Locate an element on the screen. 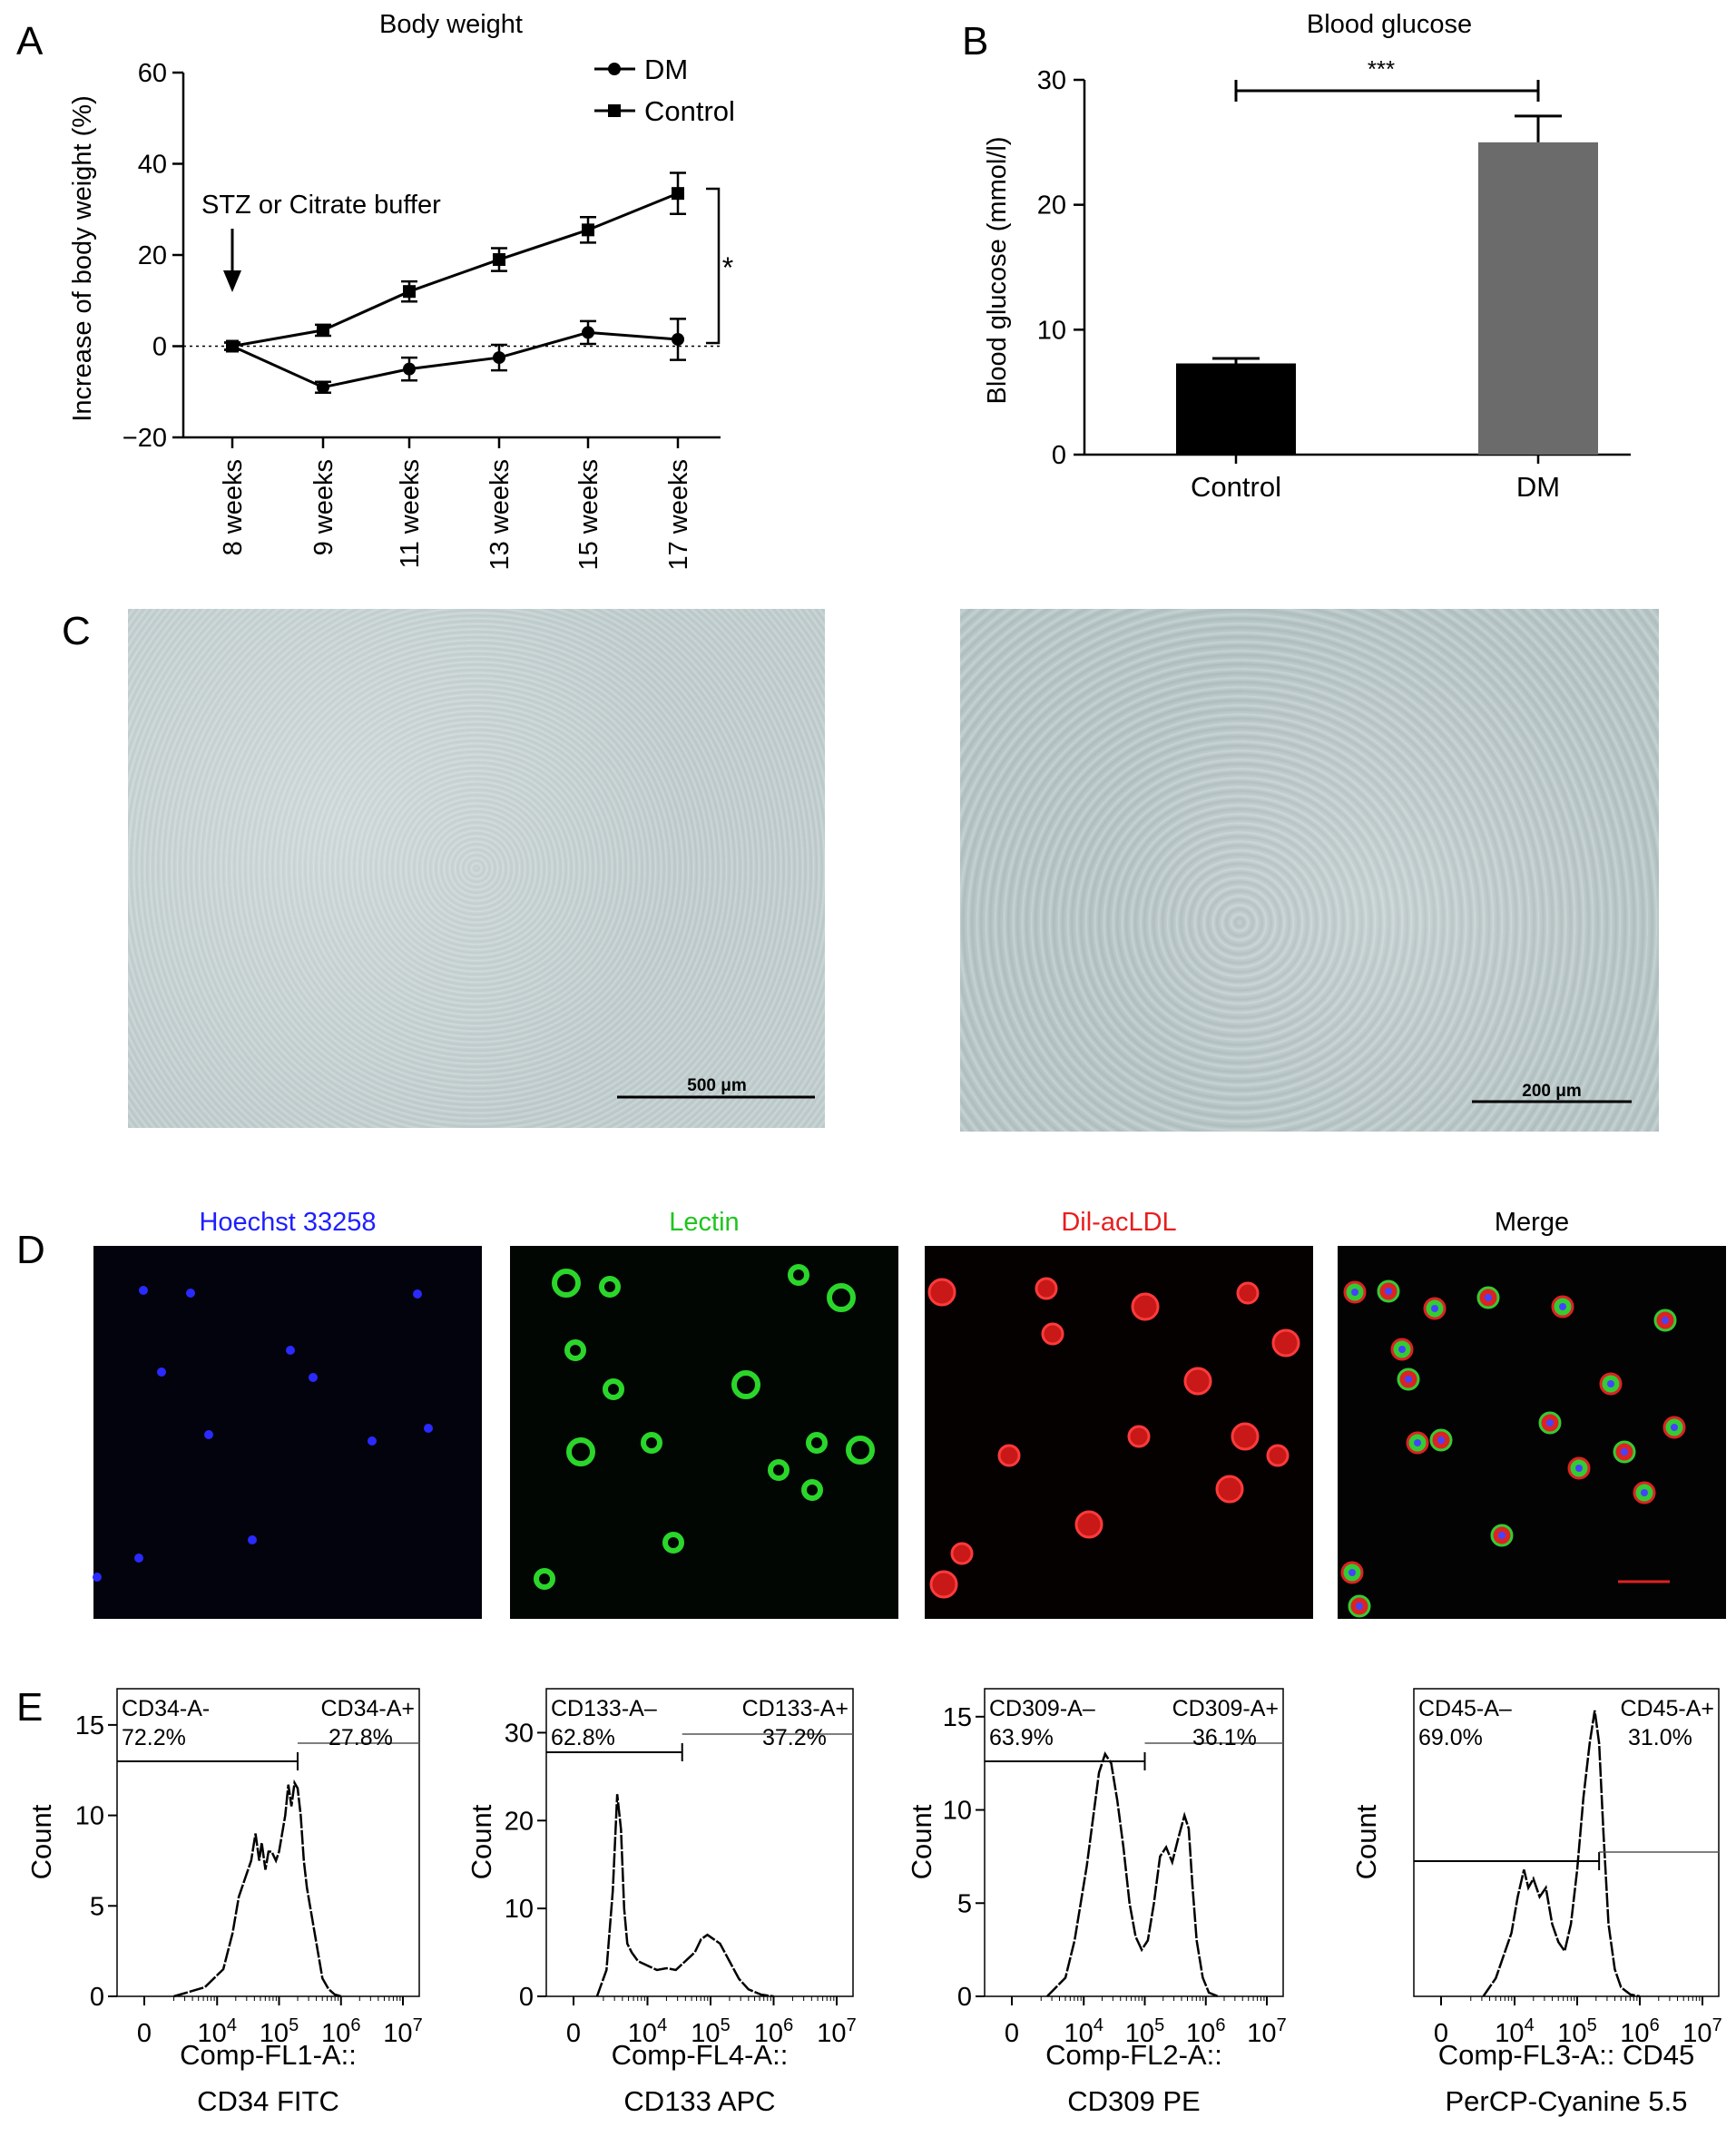 The height and width of the screenshot is (2137, 1736). panel-label-d: D is located at coordinates (30, 1250).